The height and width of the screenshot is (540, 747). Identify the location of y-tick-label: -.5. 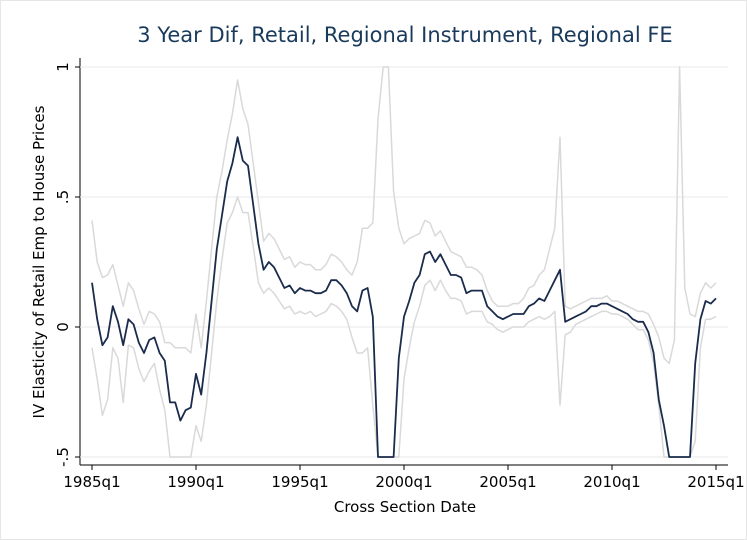
(63, 457).